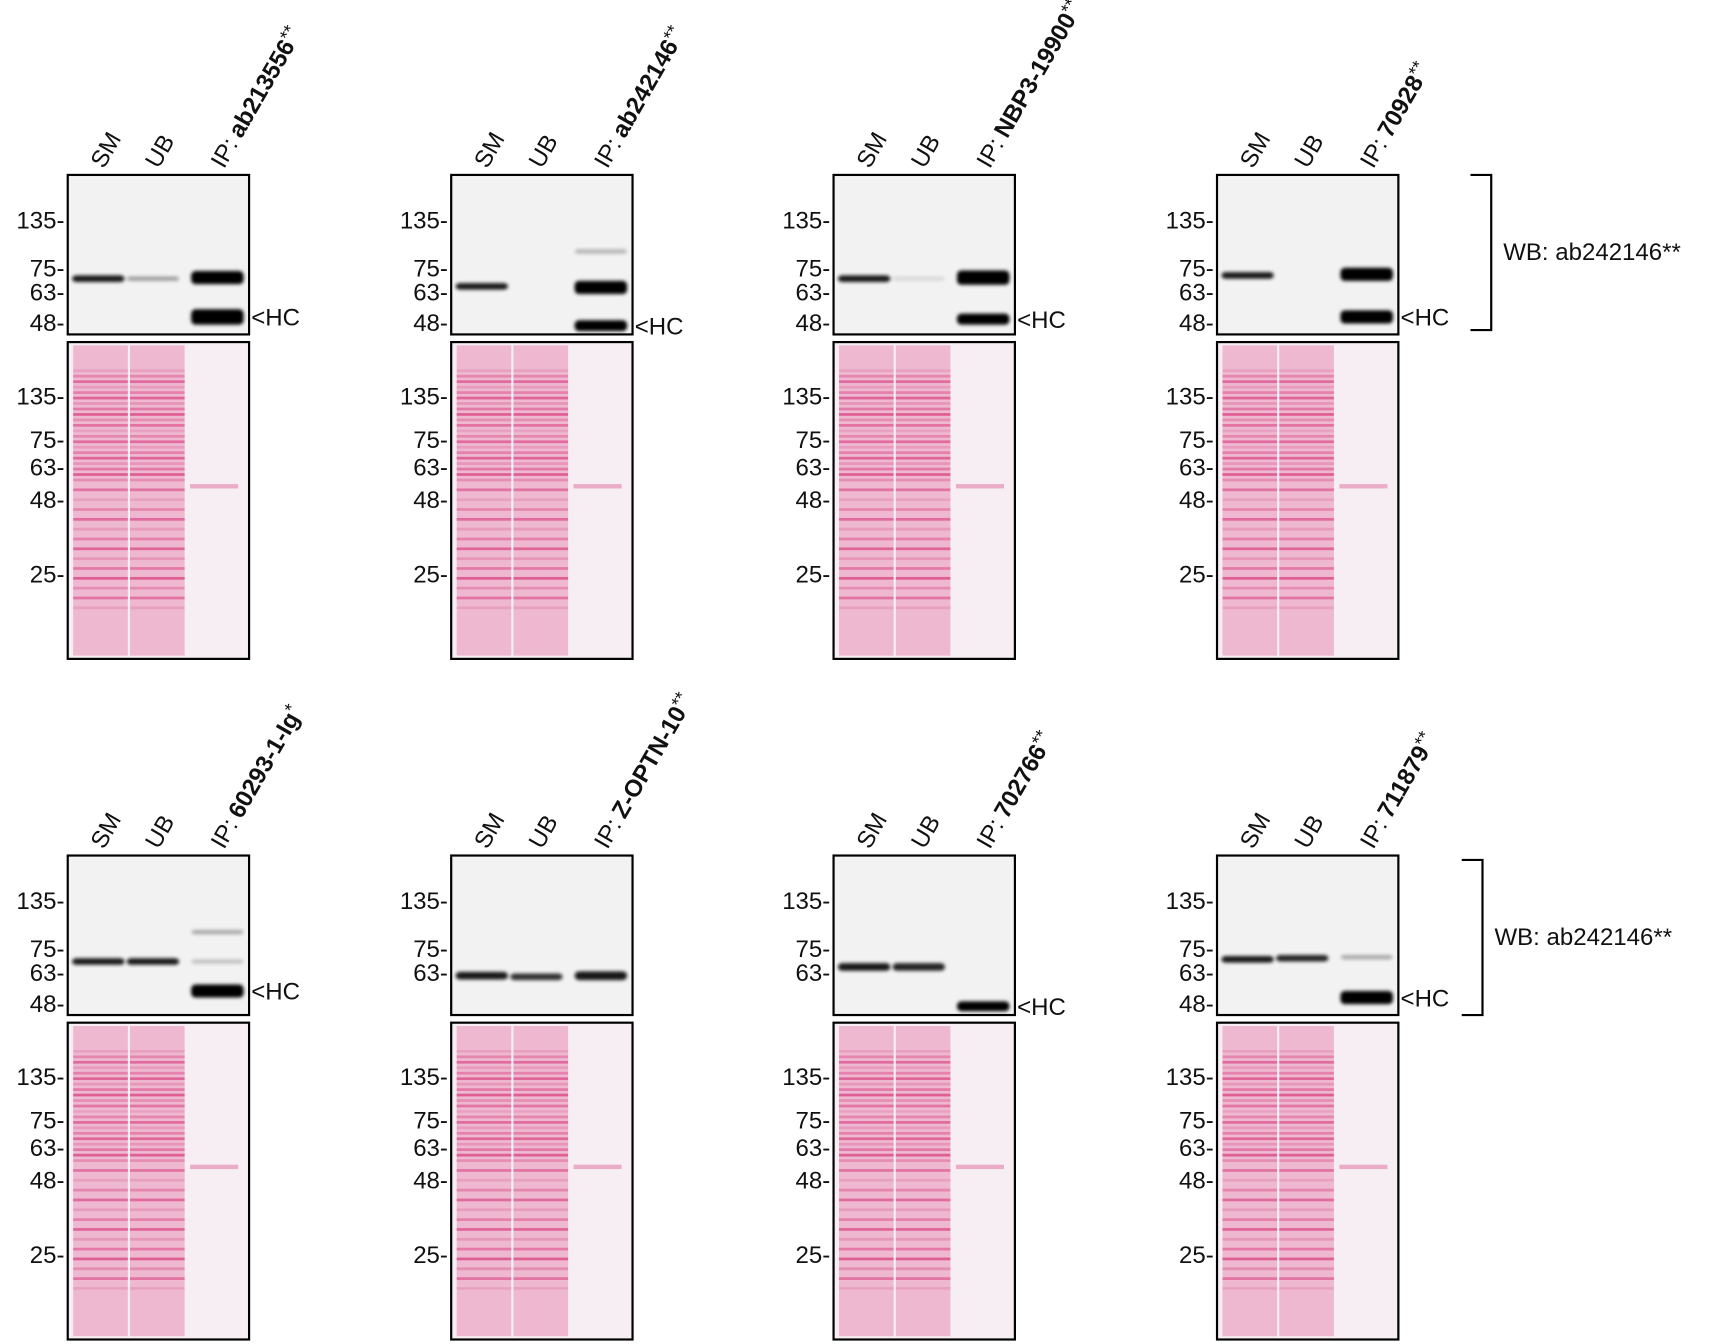 The width and height of the screenshot is (1713, 1344). I want to click on lane-label: UB, so click(544, 151).